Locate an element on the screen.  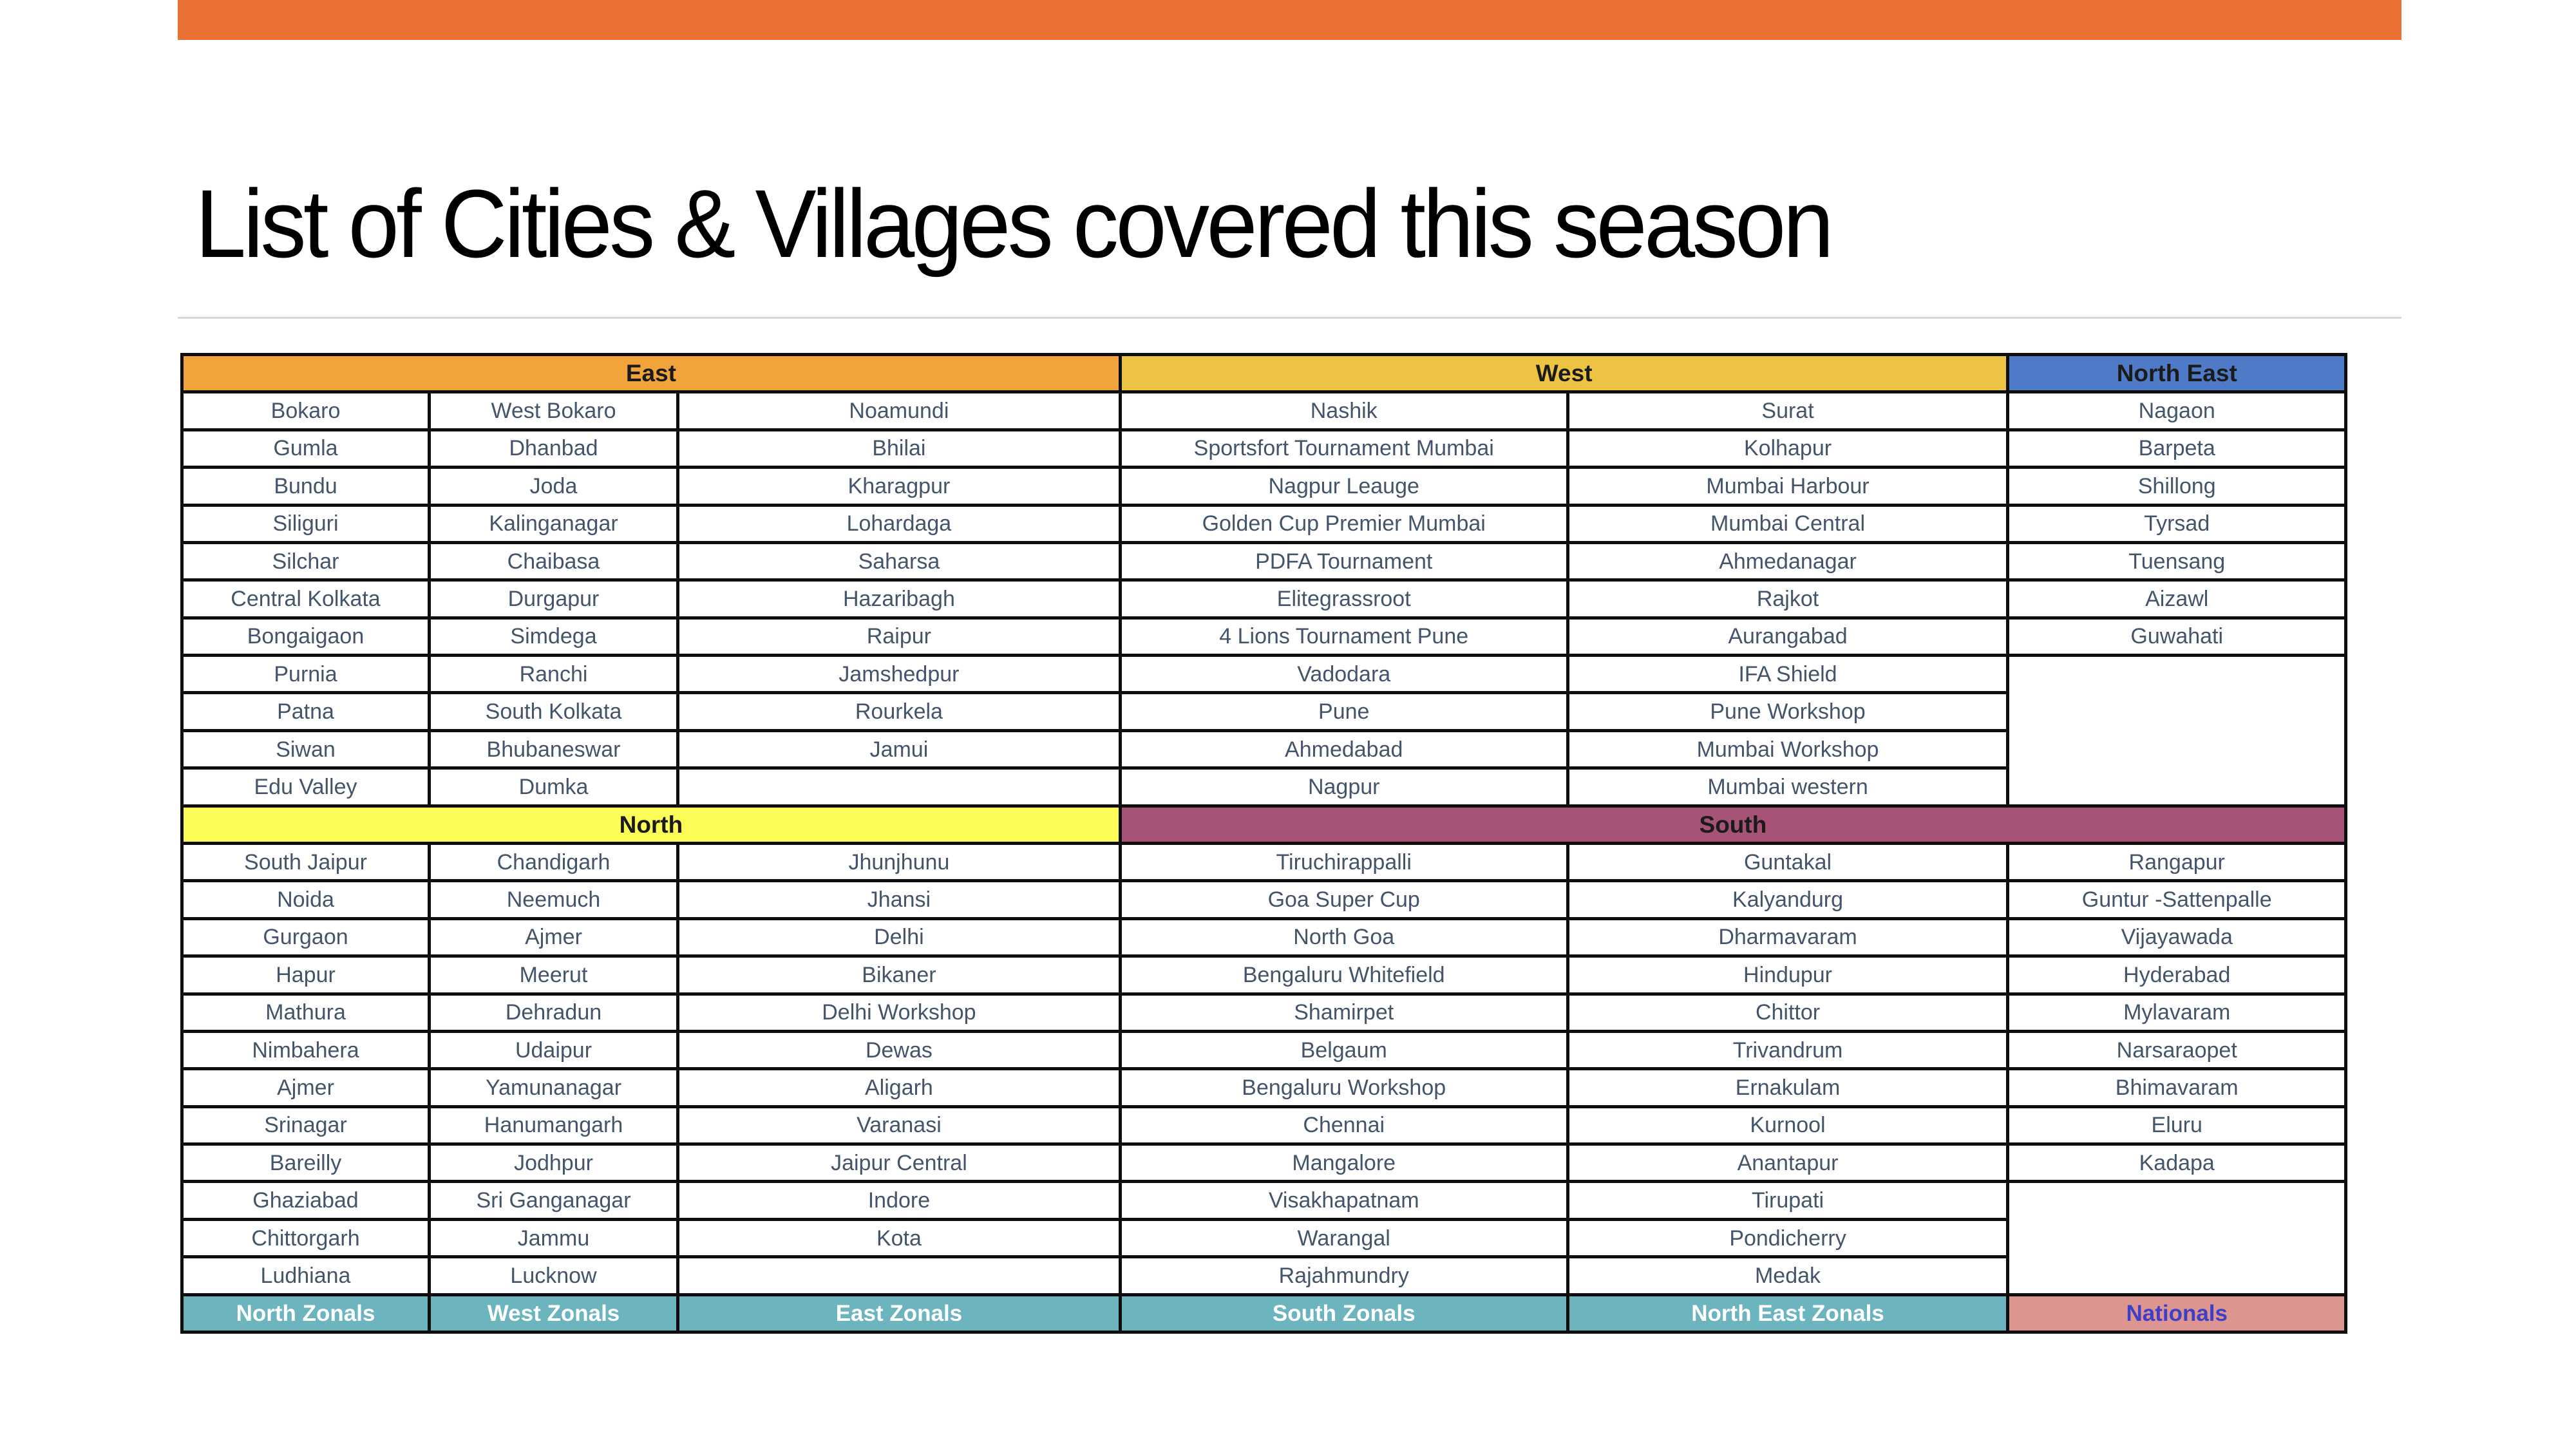
table-cell: Jammu is located at coordinates (554, 1238).